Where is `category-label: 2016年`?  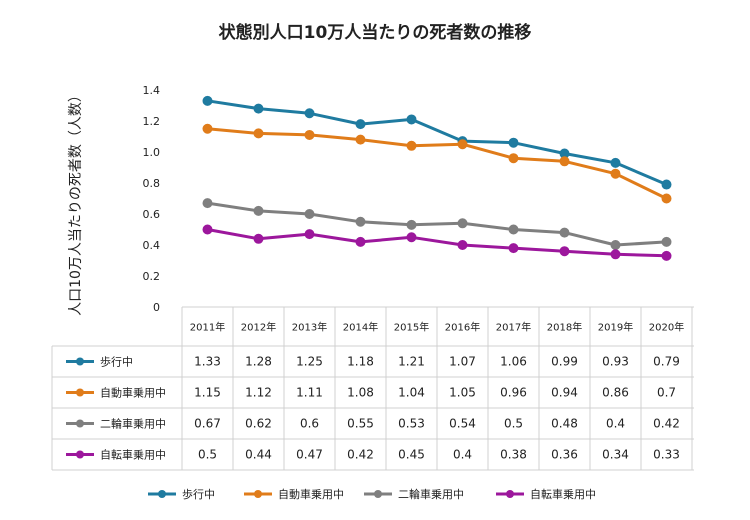 category-label: 2016年 is located at coordinates (462, 327).